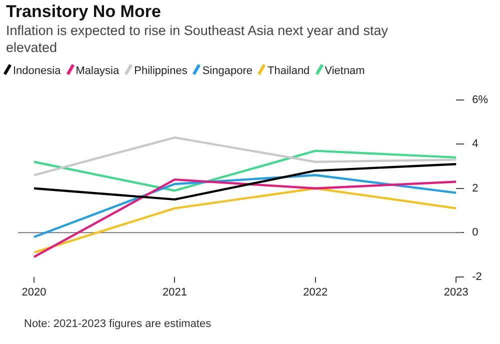 Image resolution: width=500 pixels, height=344 pixels. What do you see at coordinates (475, 188) in the screenshot?
I see `y-tick-label: 2` at bounding box center [475, 188].